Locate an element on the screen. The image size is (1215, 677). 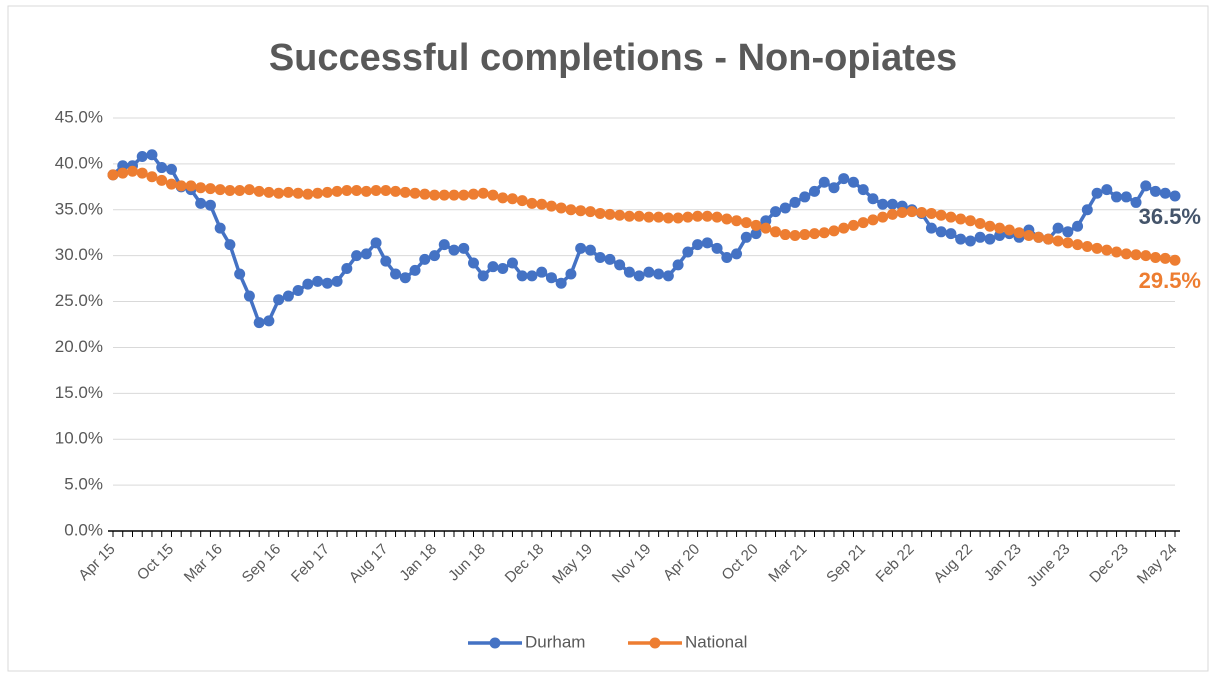
end-label: 29.5% is located at coordinates (1170, 280).